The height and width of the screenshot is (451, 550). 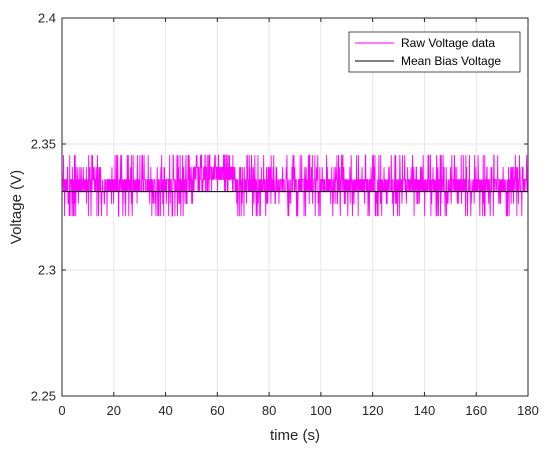 I want to click on y-tick-label: 2.4, so click(x=47, y=18).